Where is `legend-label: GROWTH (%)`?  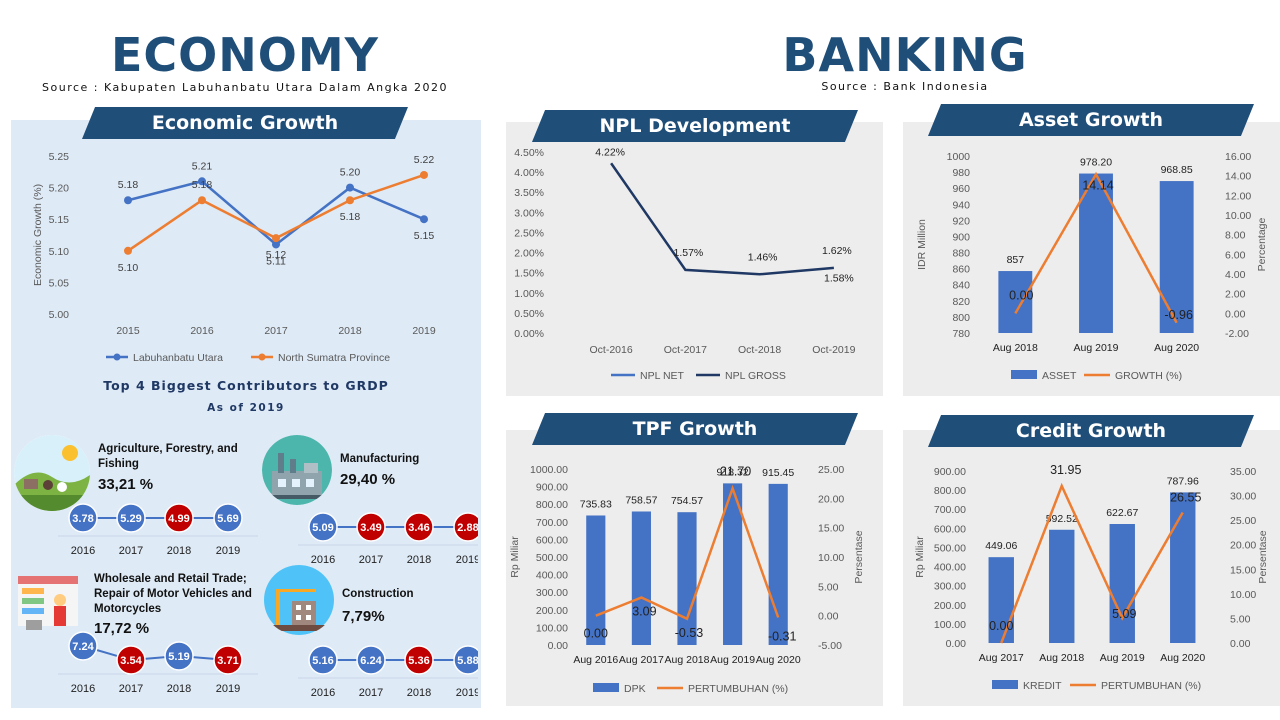
legend-label: GROWTH (%) is located at coordinates (1148, 376).